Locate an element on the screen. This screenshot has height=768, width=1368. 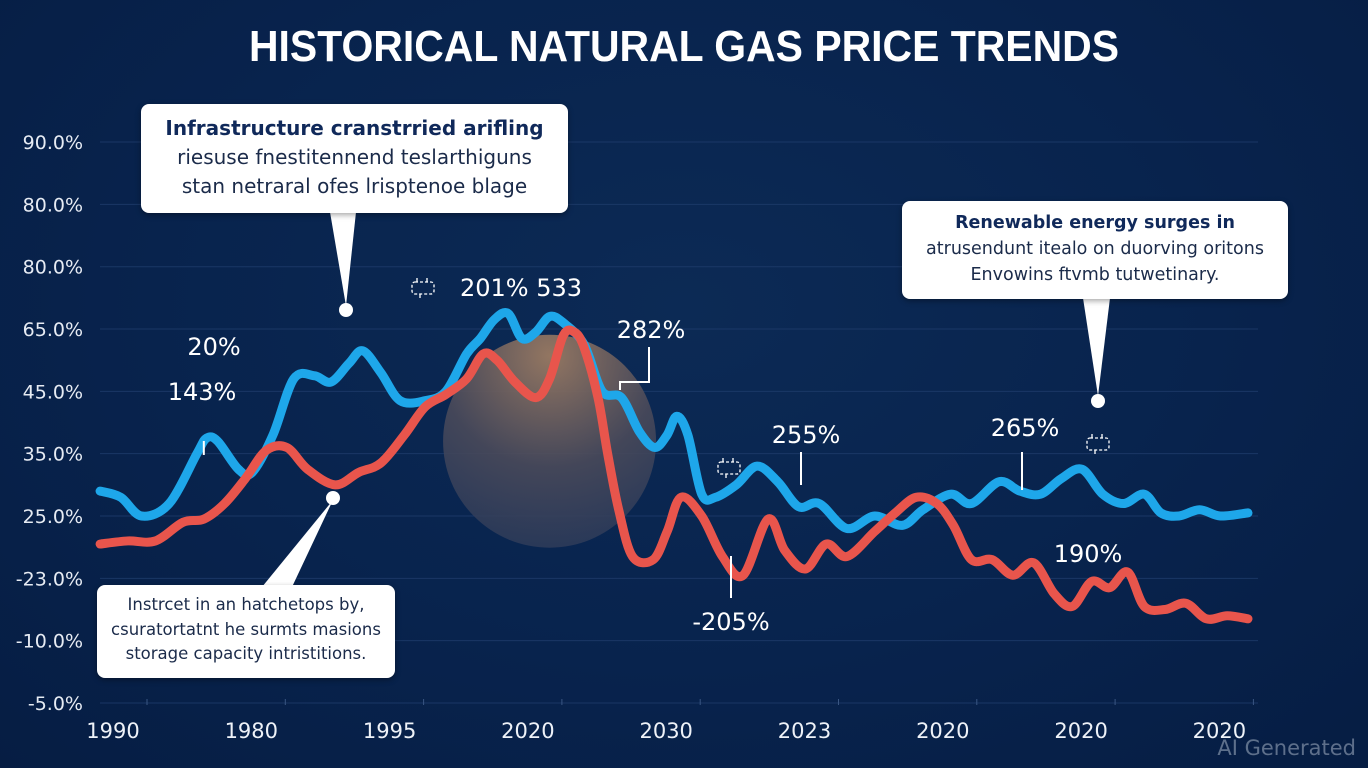
tanker-icon is located at coordinates (1098, 444).